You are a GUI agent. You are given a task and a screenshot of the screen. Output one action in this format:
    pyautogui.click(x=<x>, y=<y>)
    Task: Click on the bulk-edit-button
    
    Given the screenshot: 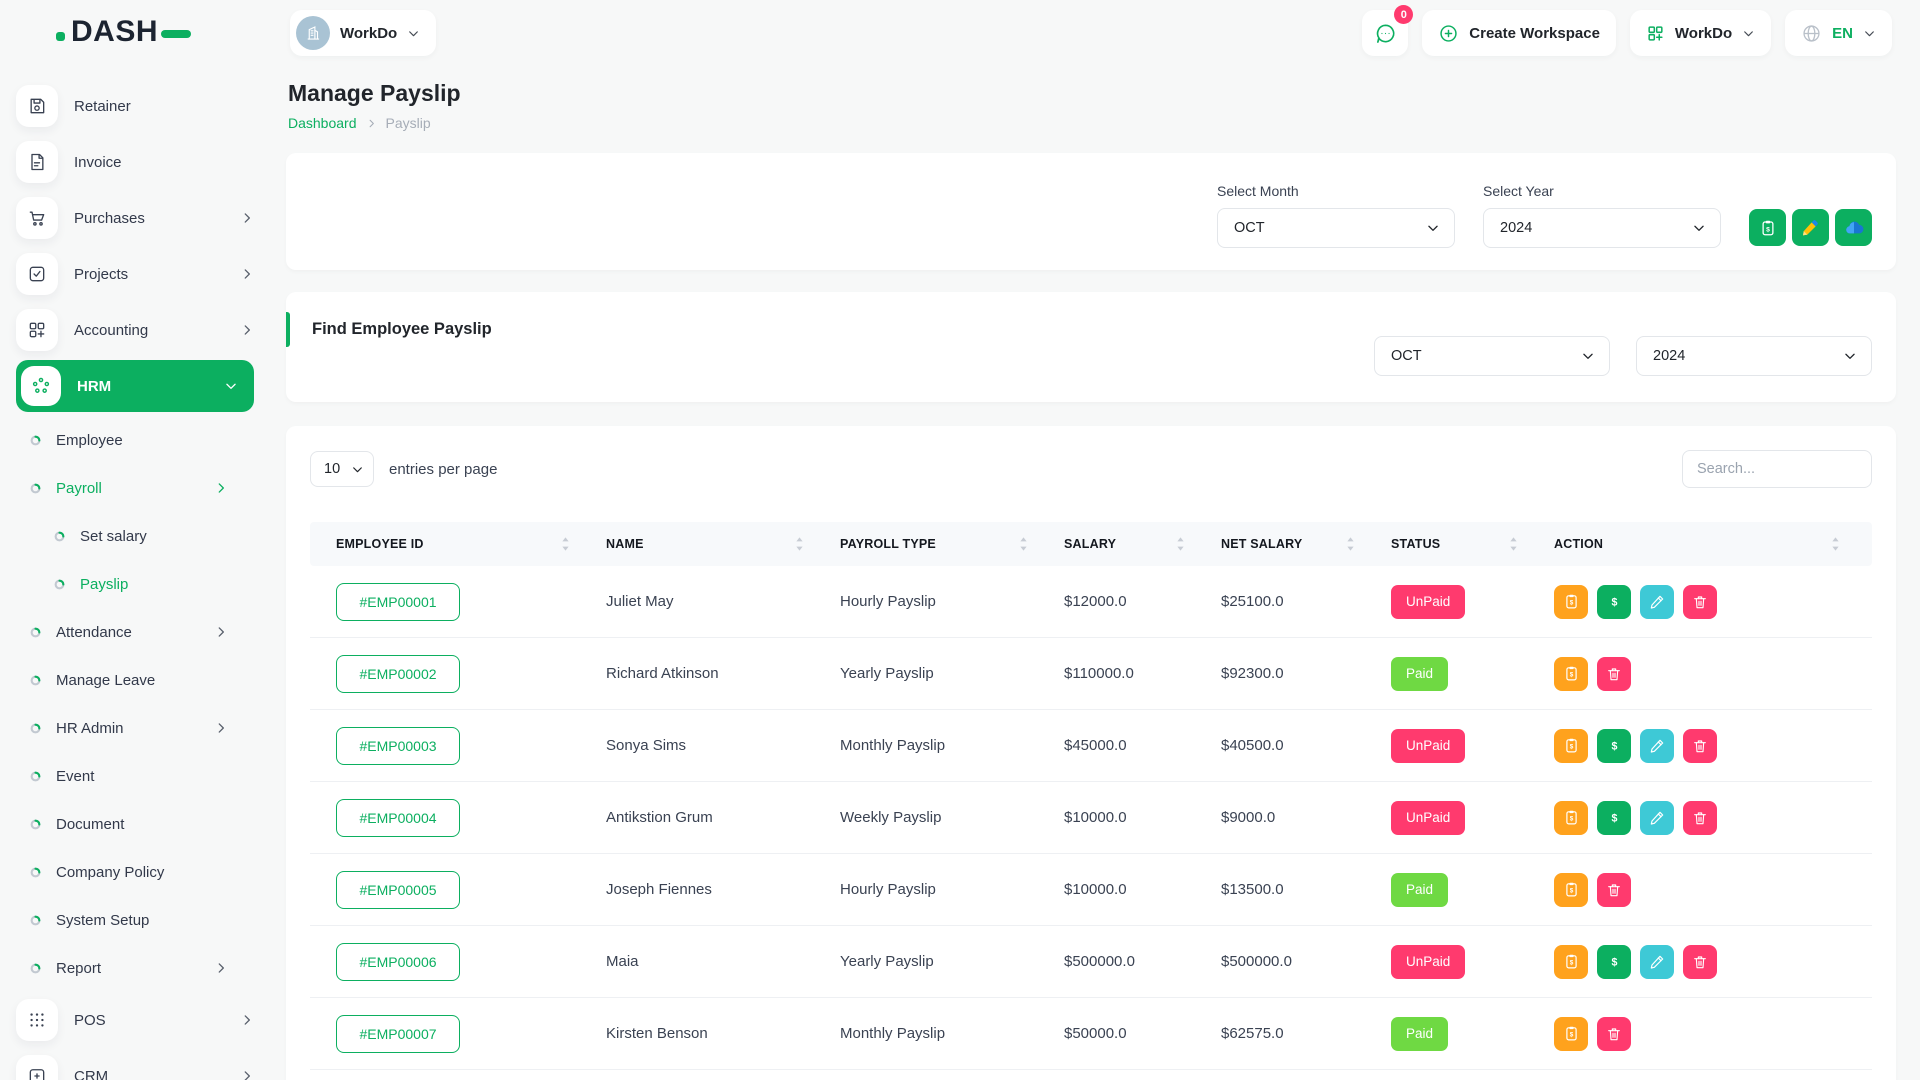 What is the action you would take?
    pyautogui.click(x=1810, y=227)
    